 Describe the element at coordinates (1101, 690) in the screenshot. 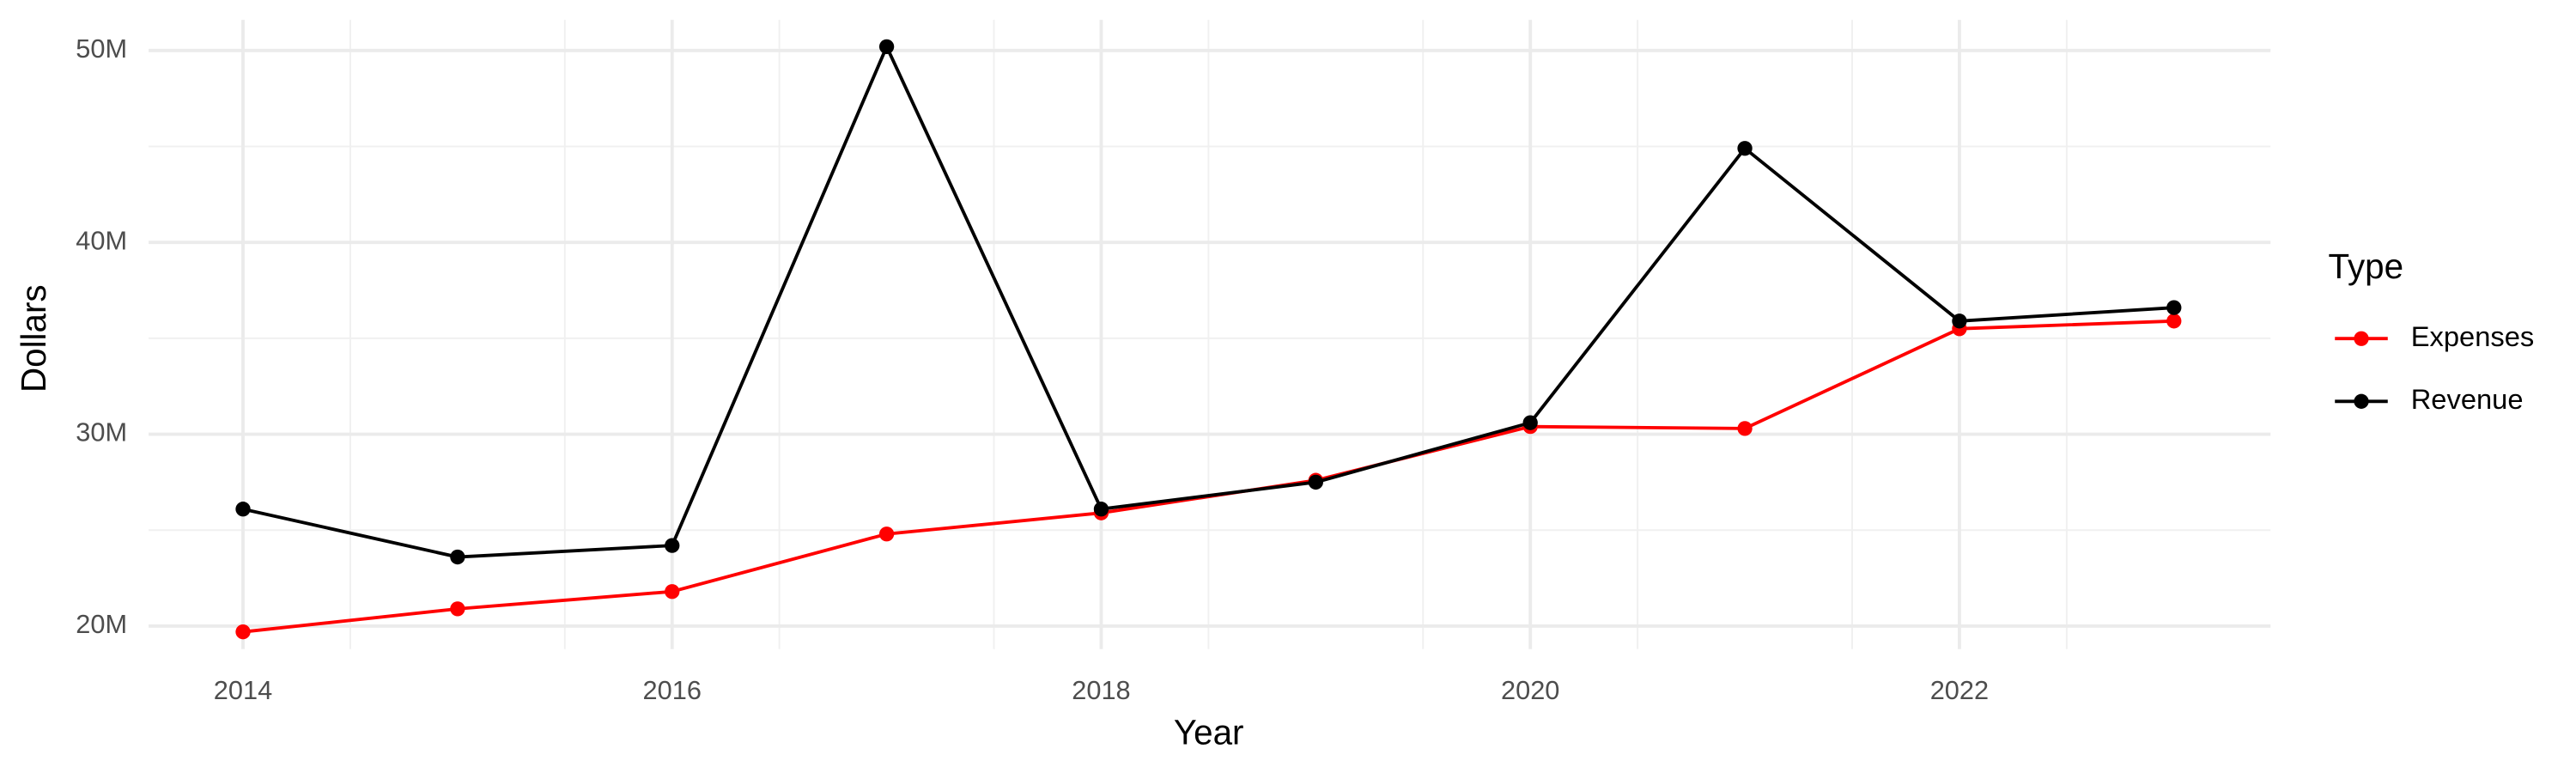

I see `x-tick-label: 2018` at that location.